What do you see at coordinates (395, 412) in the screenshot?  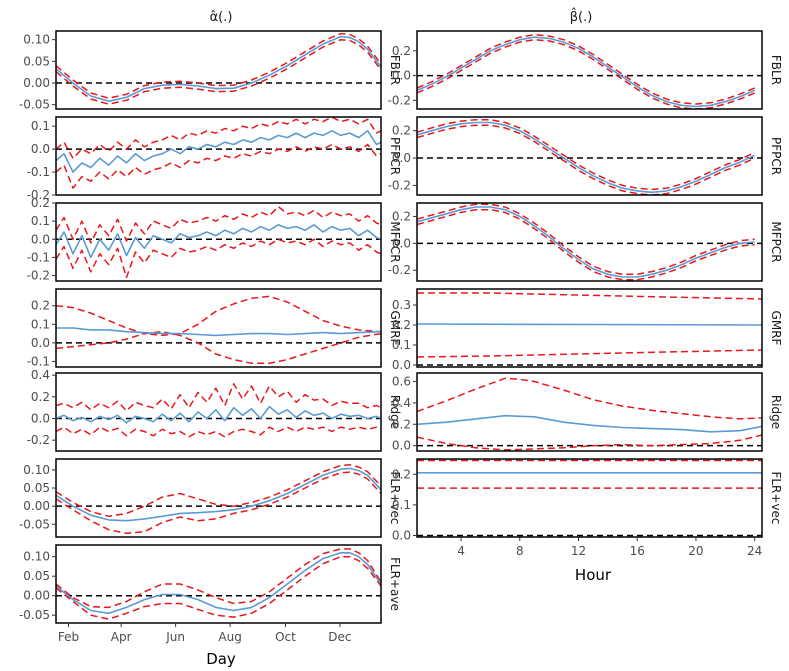 I see `alpha-ridge-row-label: Ridge` at bounding box center [395, 412].